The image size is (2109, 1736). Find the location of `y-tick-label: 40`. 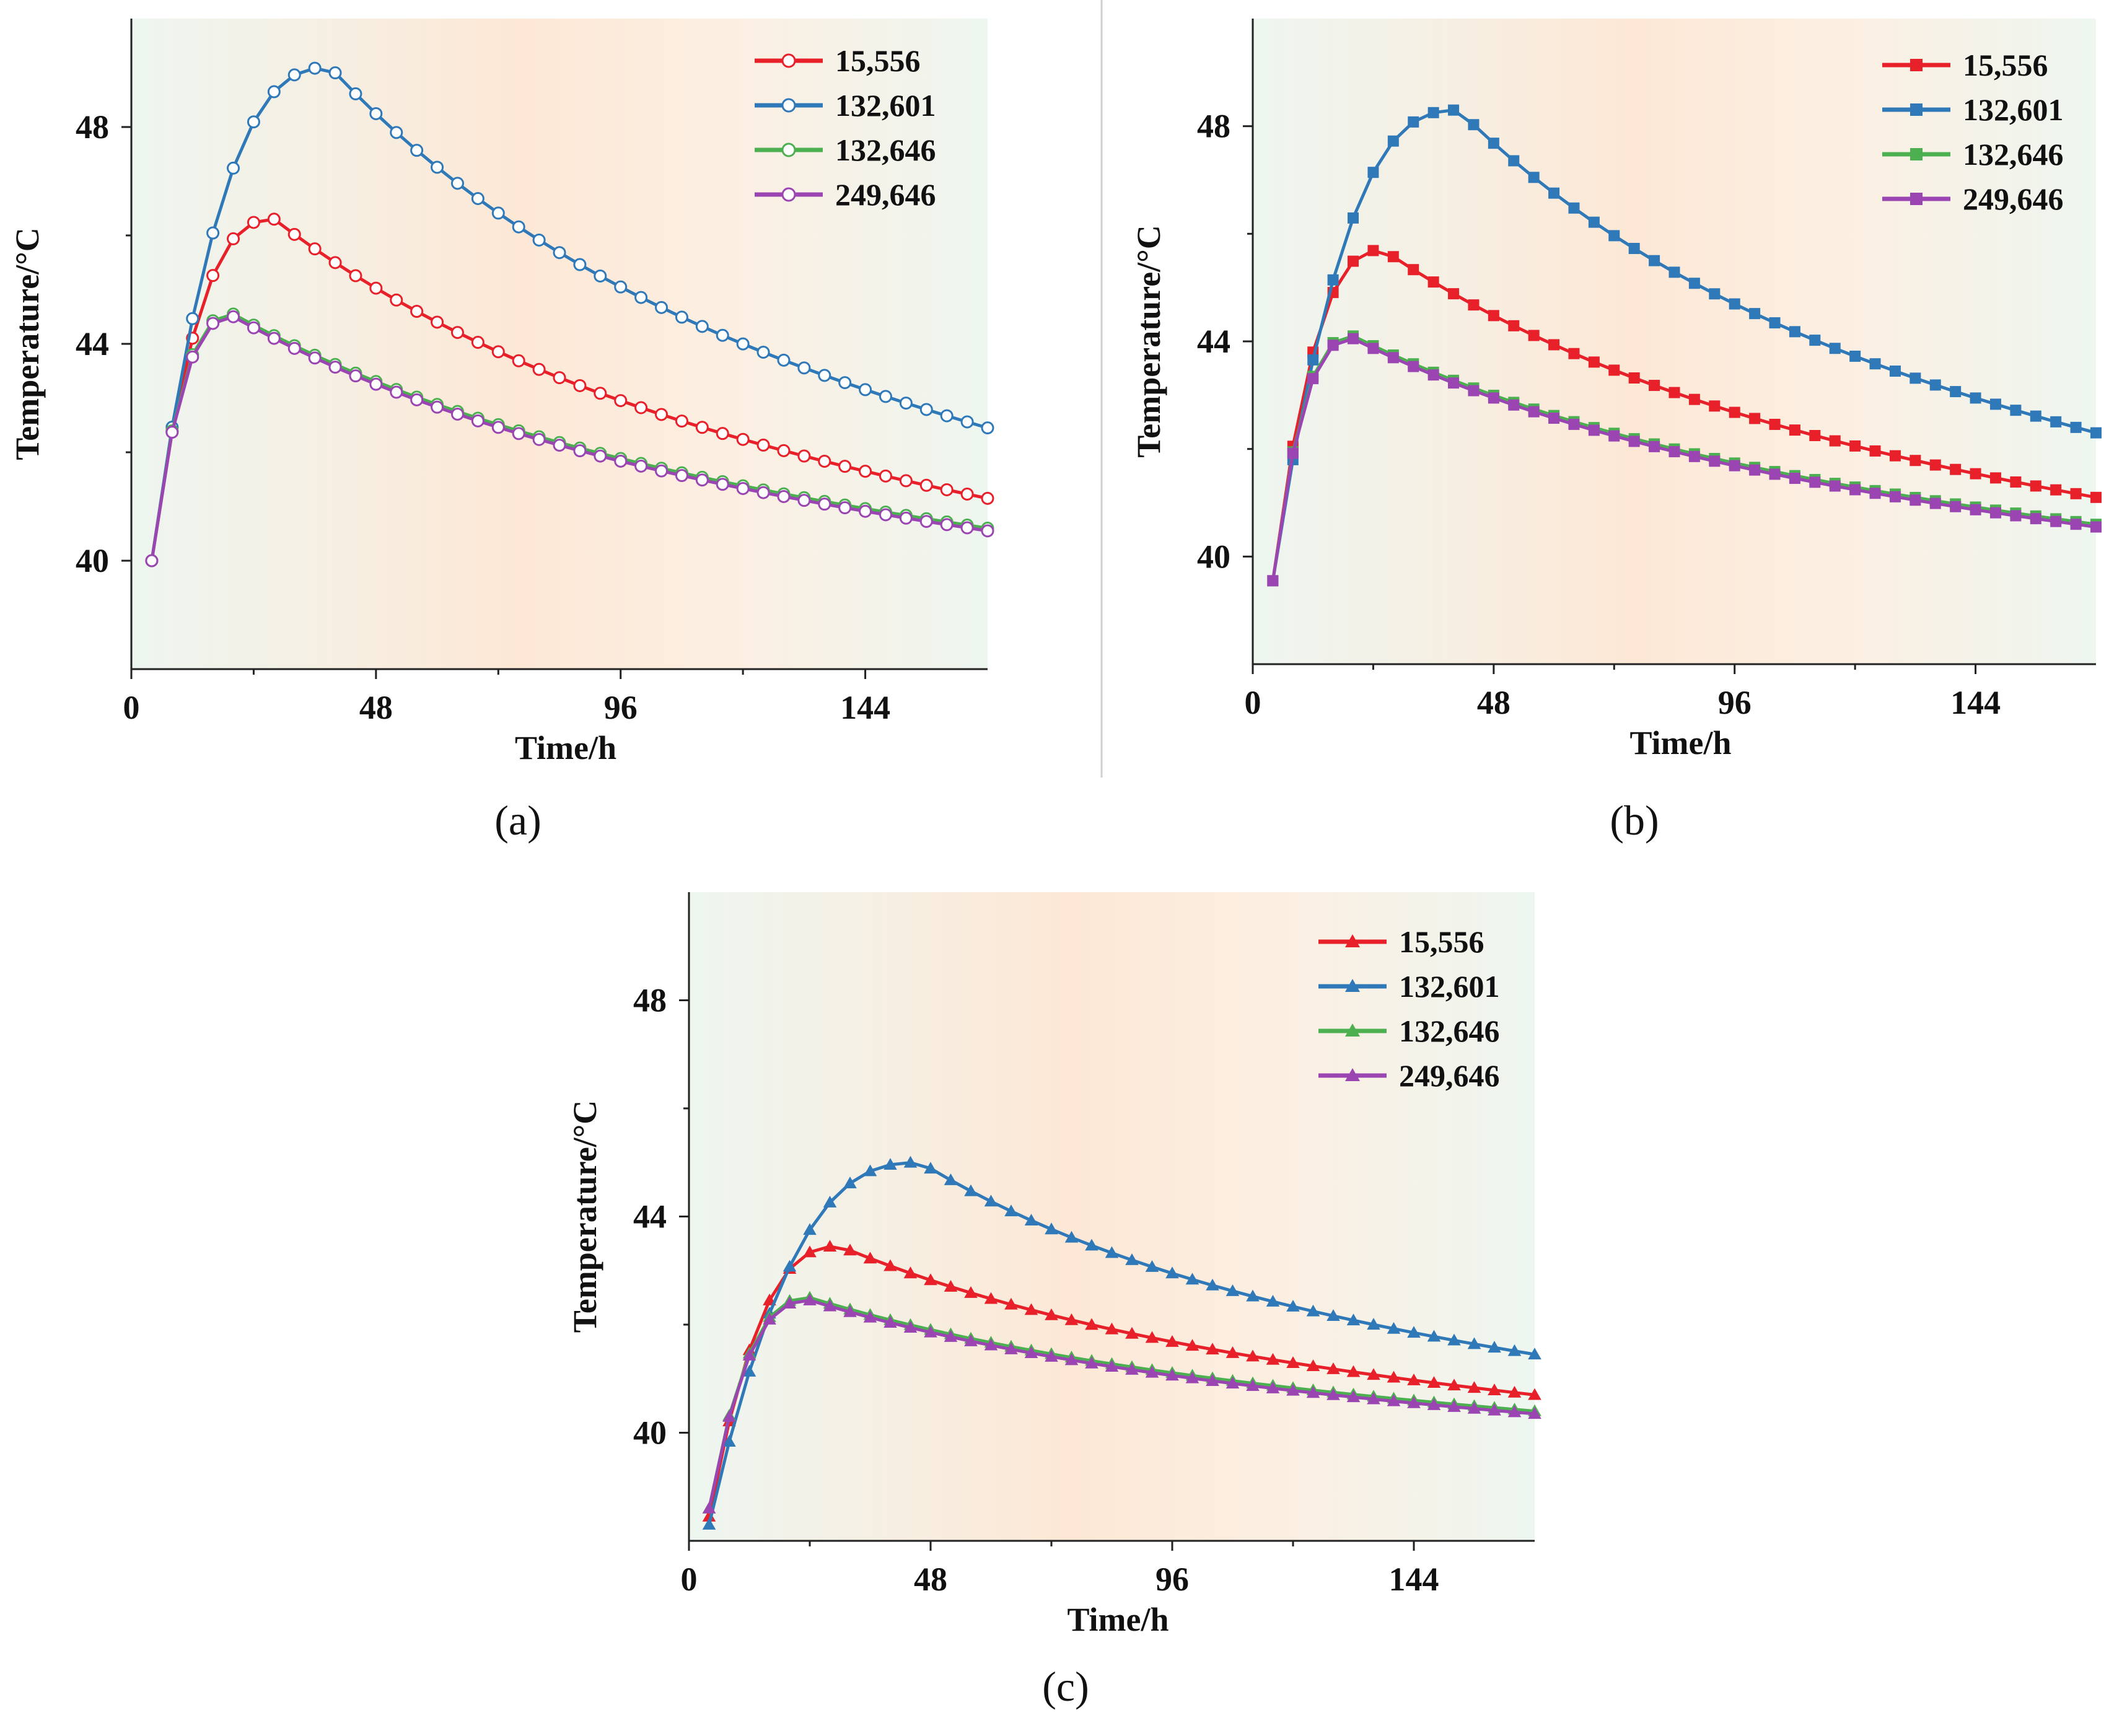

y-tick-label: 40 is located at coordinates (1213, 557).